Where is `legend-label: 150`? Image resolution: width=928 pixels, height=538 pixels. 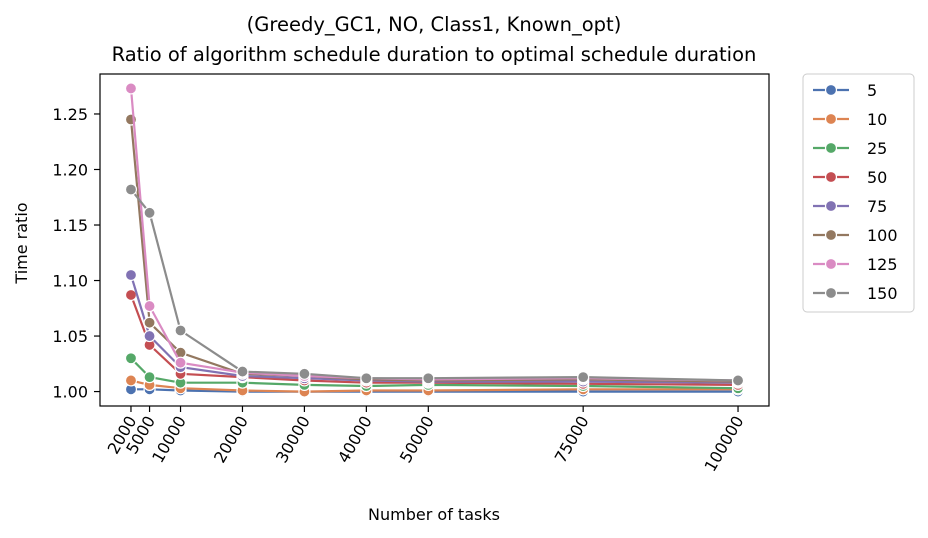
legend-label: 150 is located at coordinates (882, 293).